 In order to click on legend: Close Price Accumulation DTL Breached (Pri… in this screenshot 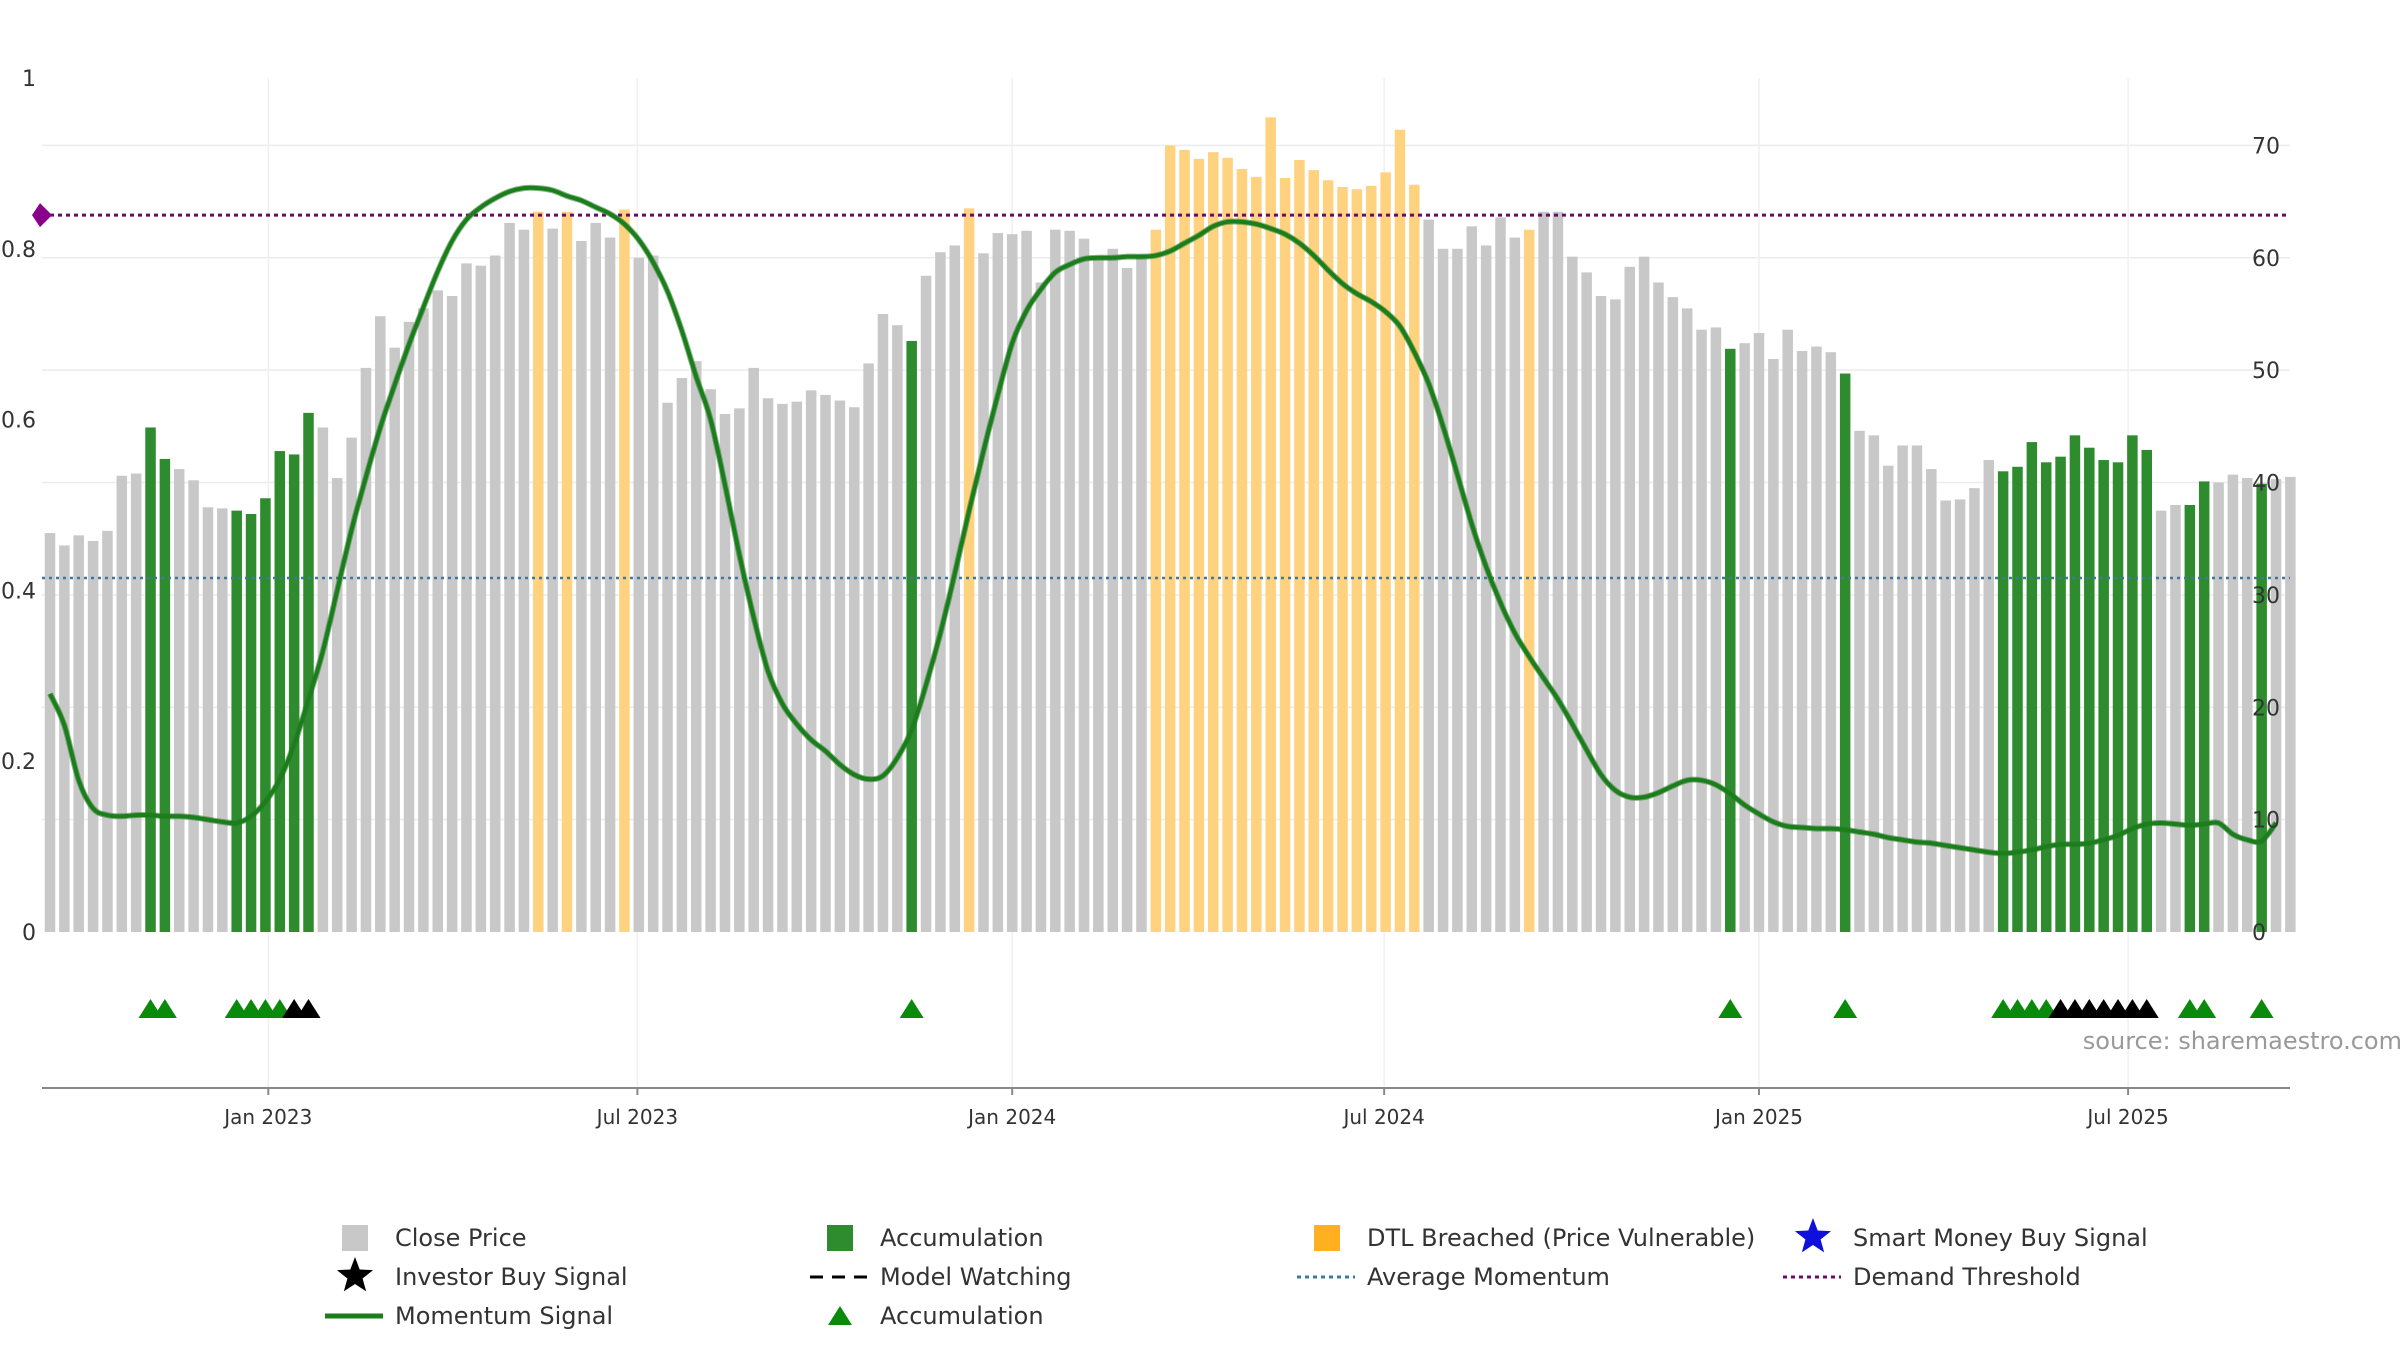, I will do `click(1236, 1274)`.